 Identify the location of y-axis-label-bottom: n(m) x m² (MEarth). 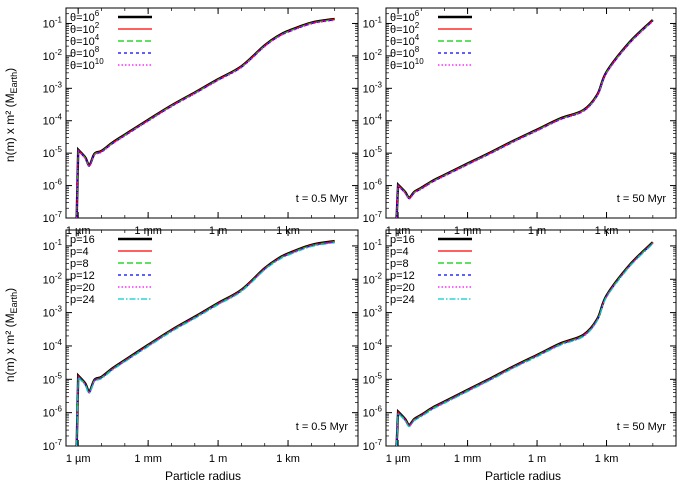
(11, 335).